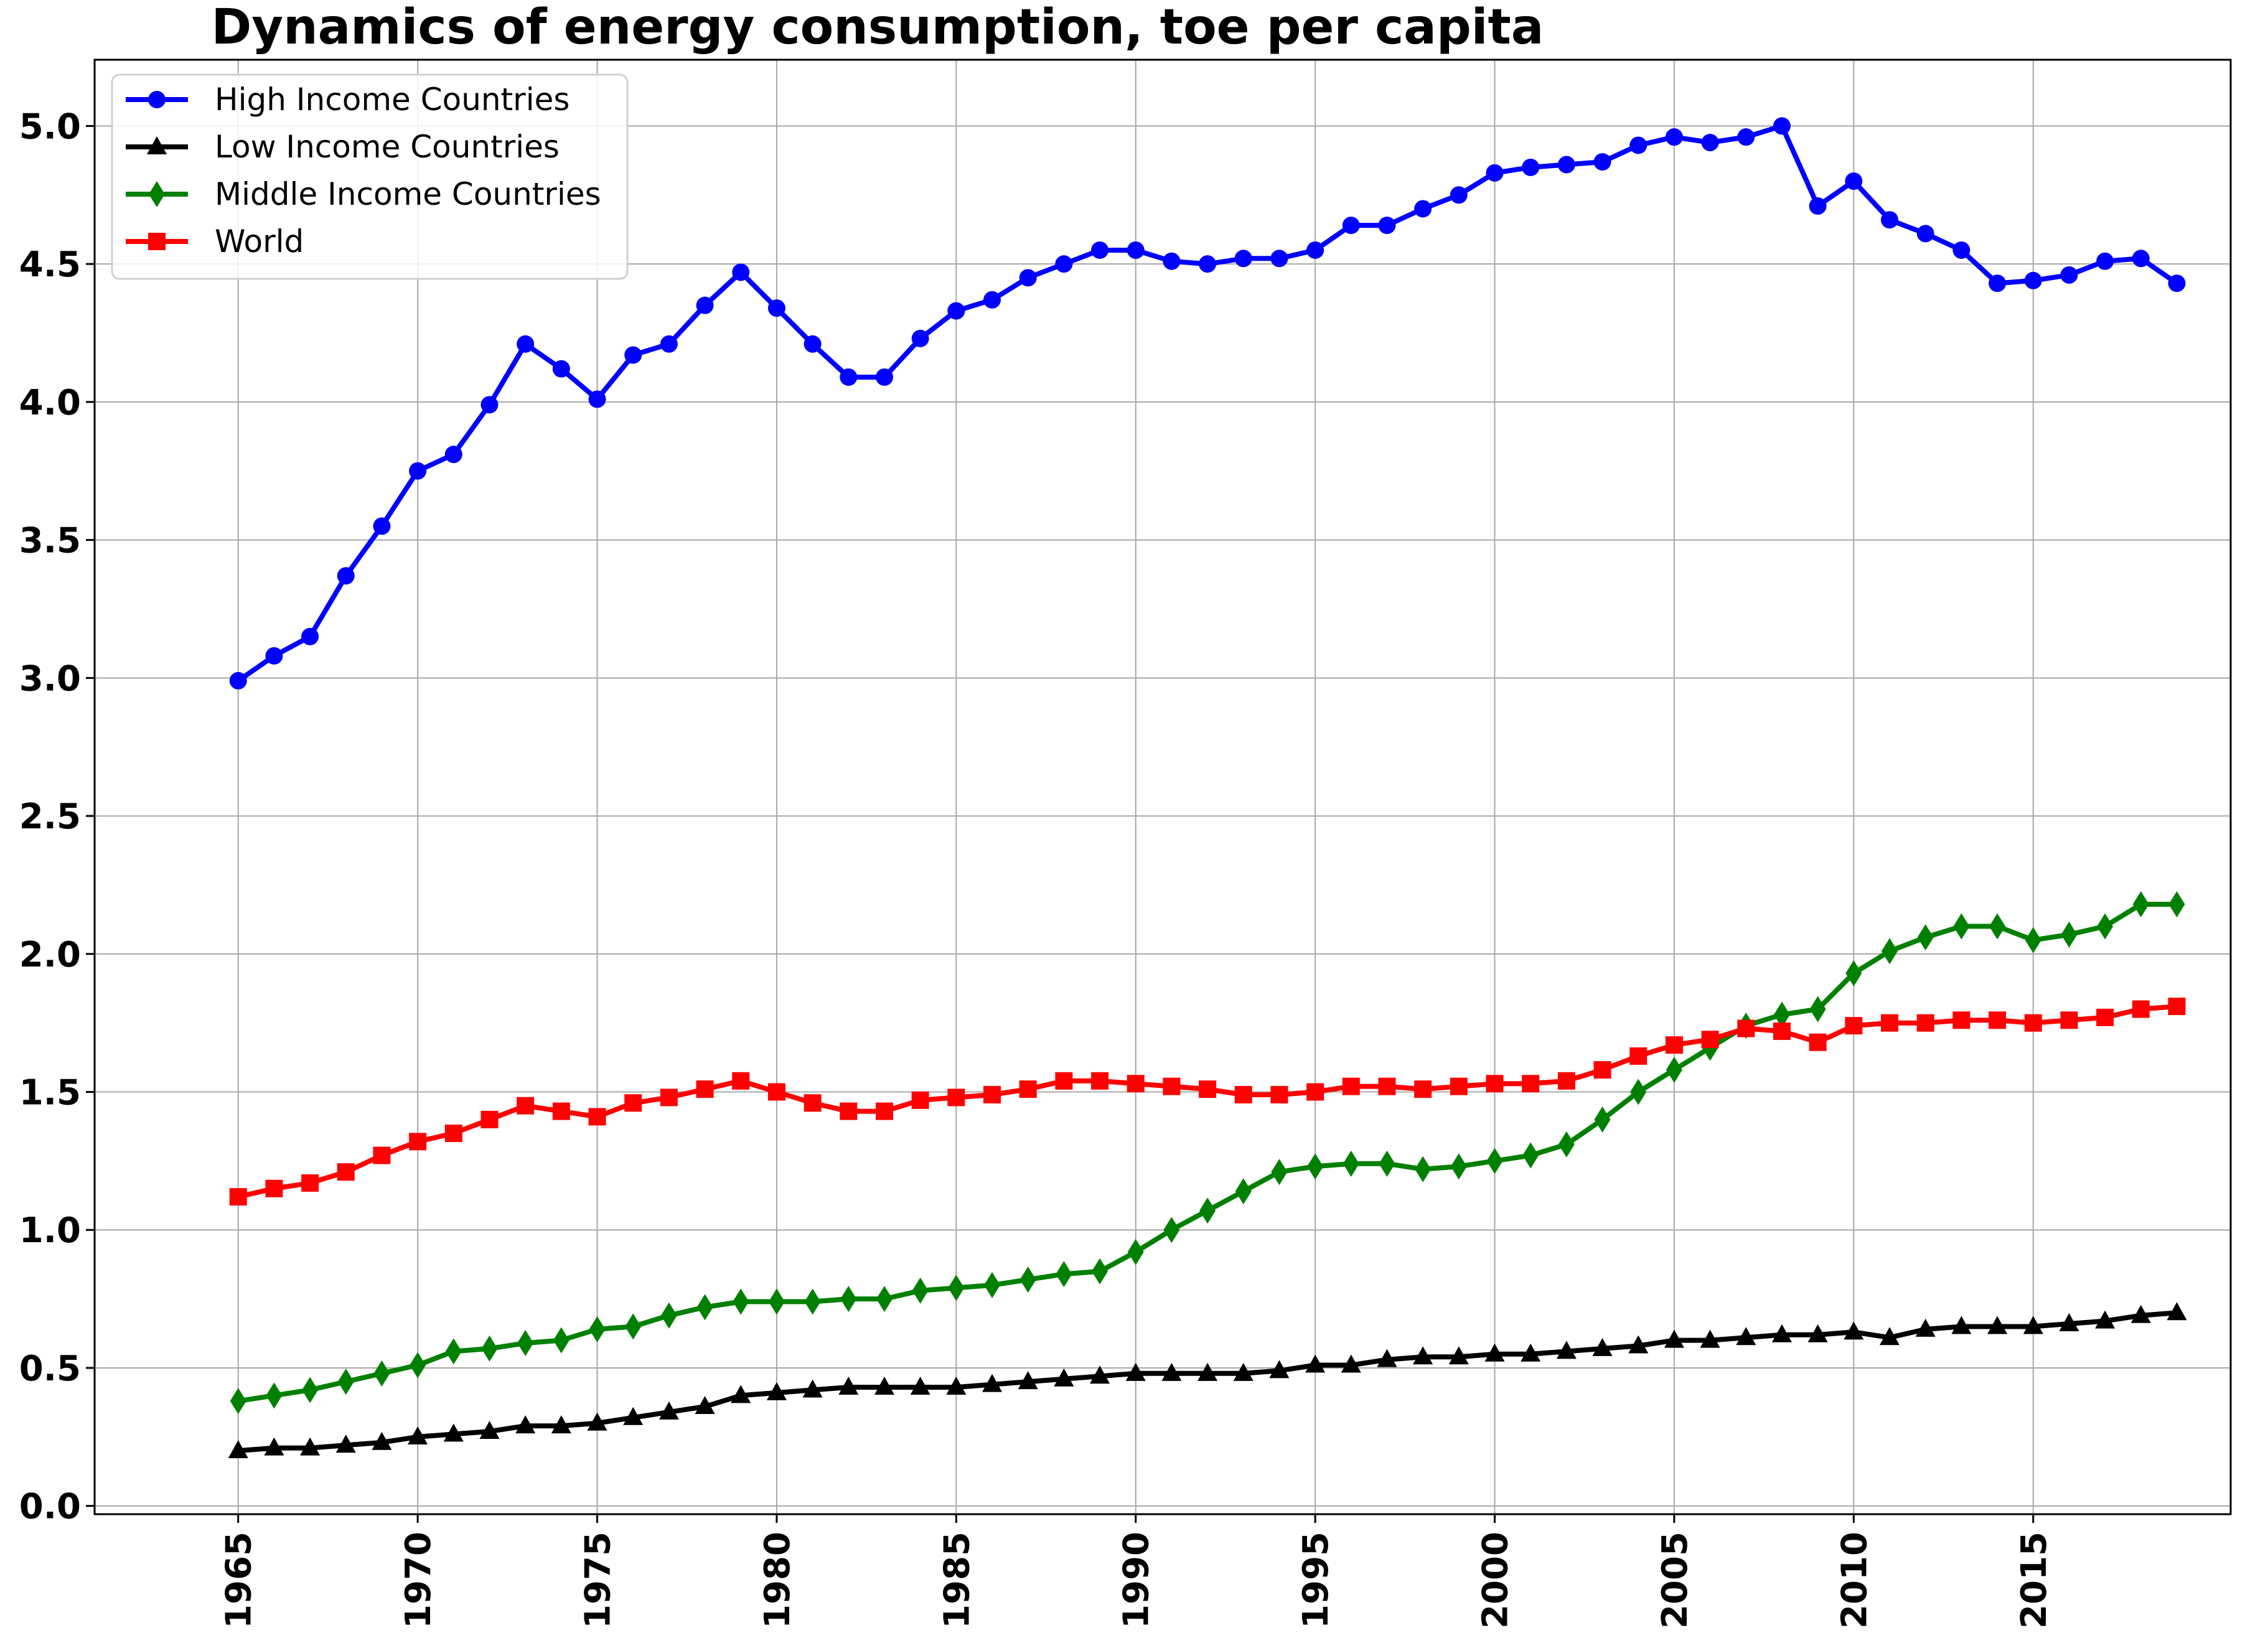 The width and height of the screenshot is (2268, 1648). I want to click on x-tick-label: 1985, so click(957, 1580).